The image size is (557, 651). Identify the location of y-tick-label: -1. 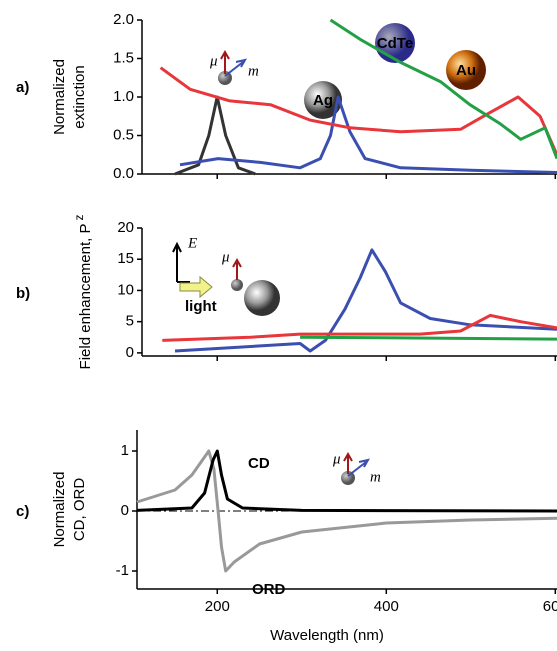
(122, 570).